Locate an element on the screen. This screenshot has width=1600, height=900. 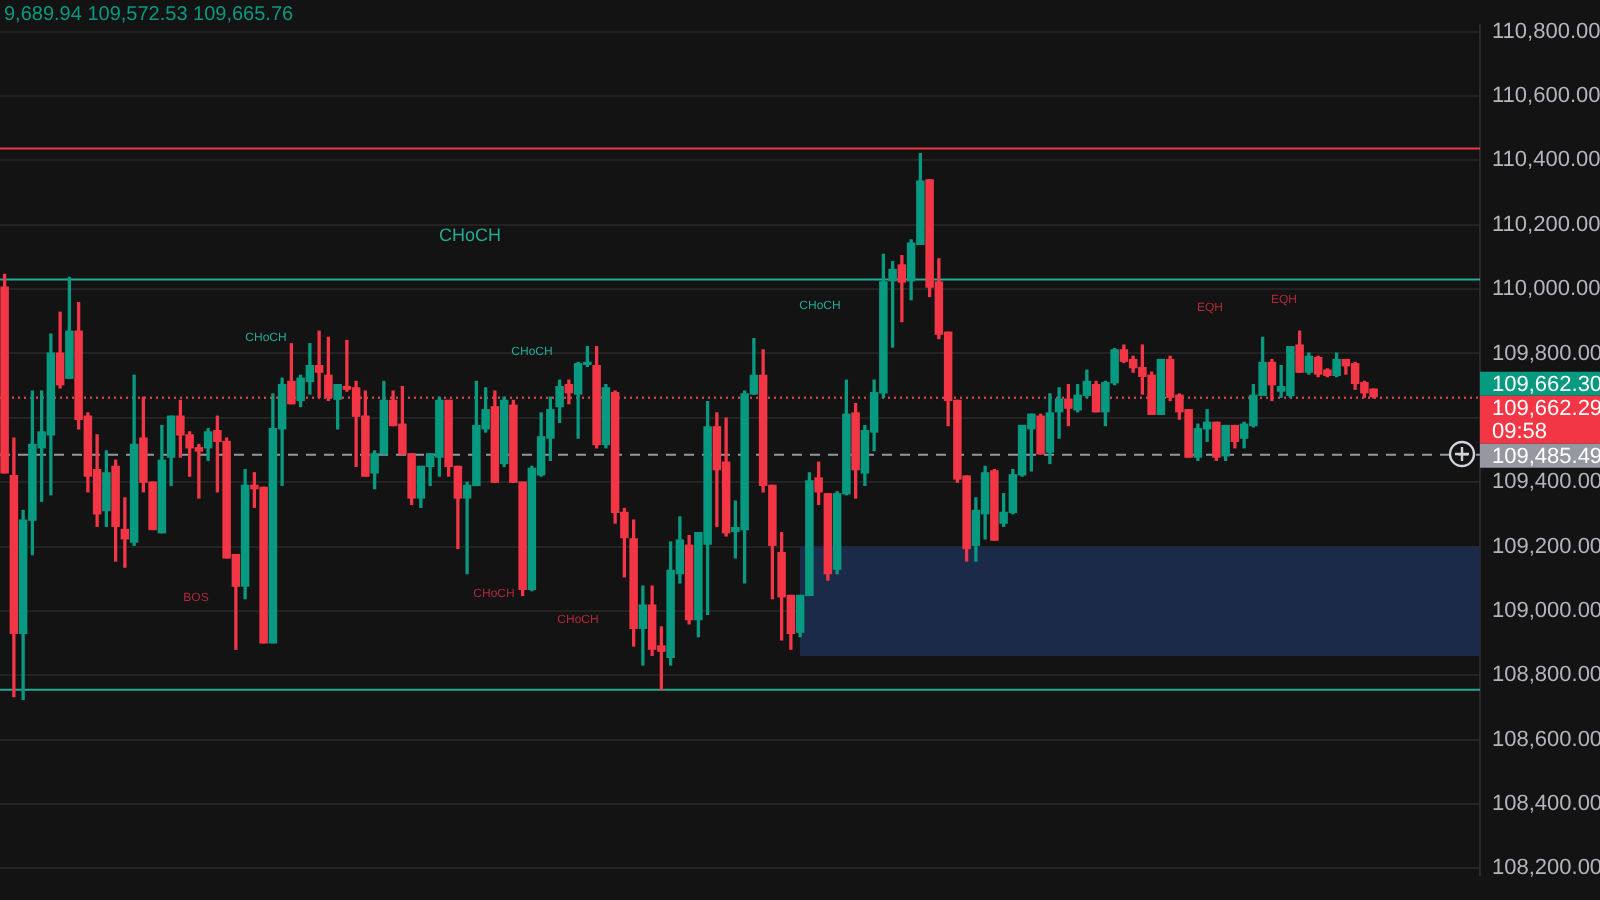
y-tick-label: 110,800.00 is located at coordinates (1546, 31).